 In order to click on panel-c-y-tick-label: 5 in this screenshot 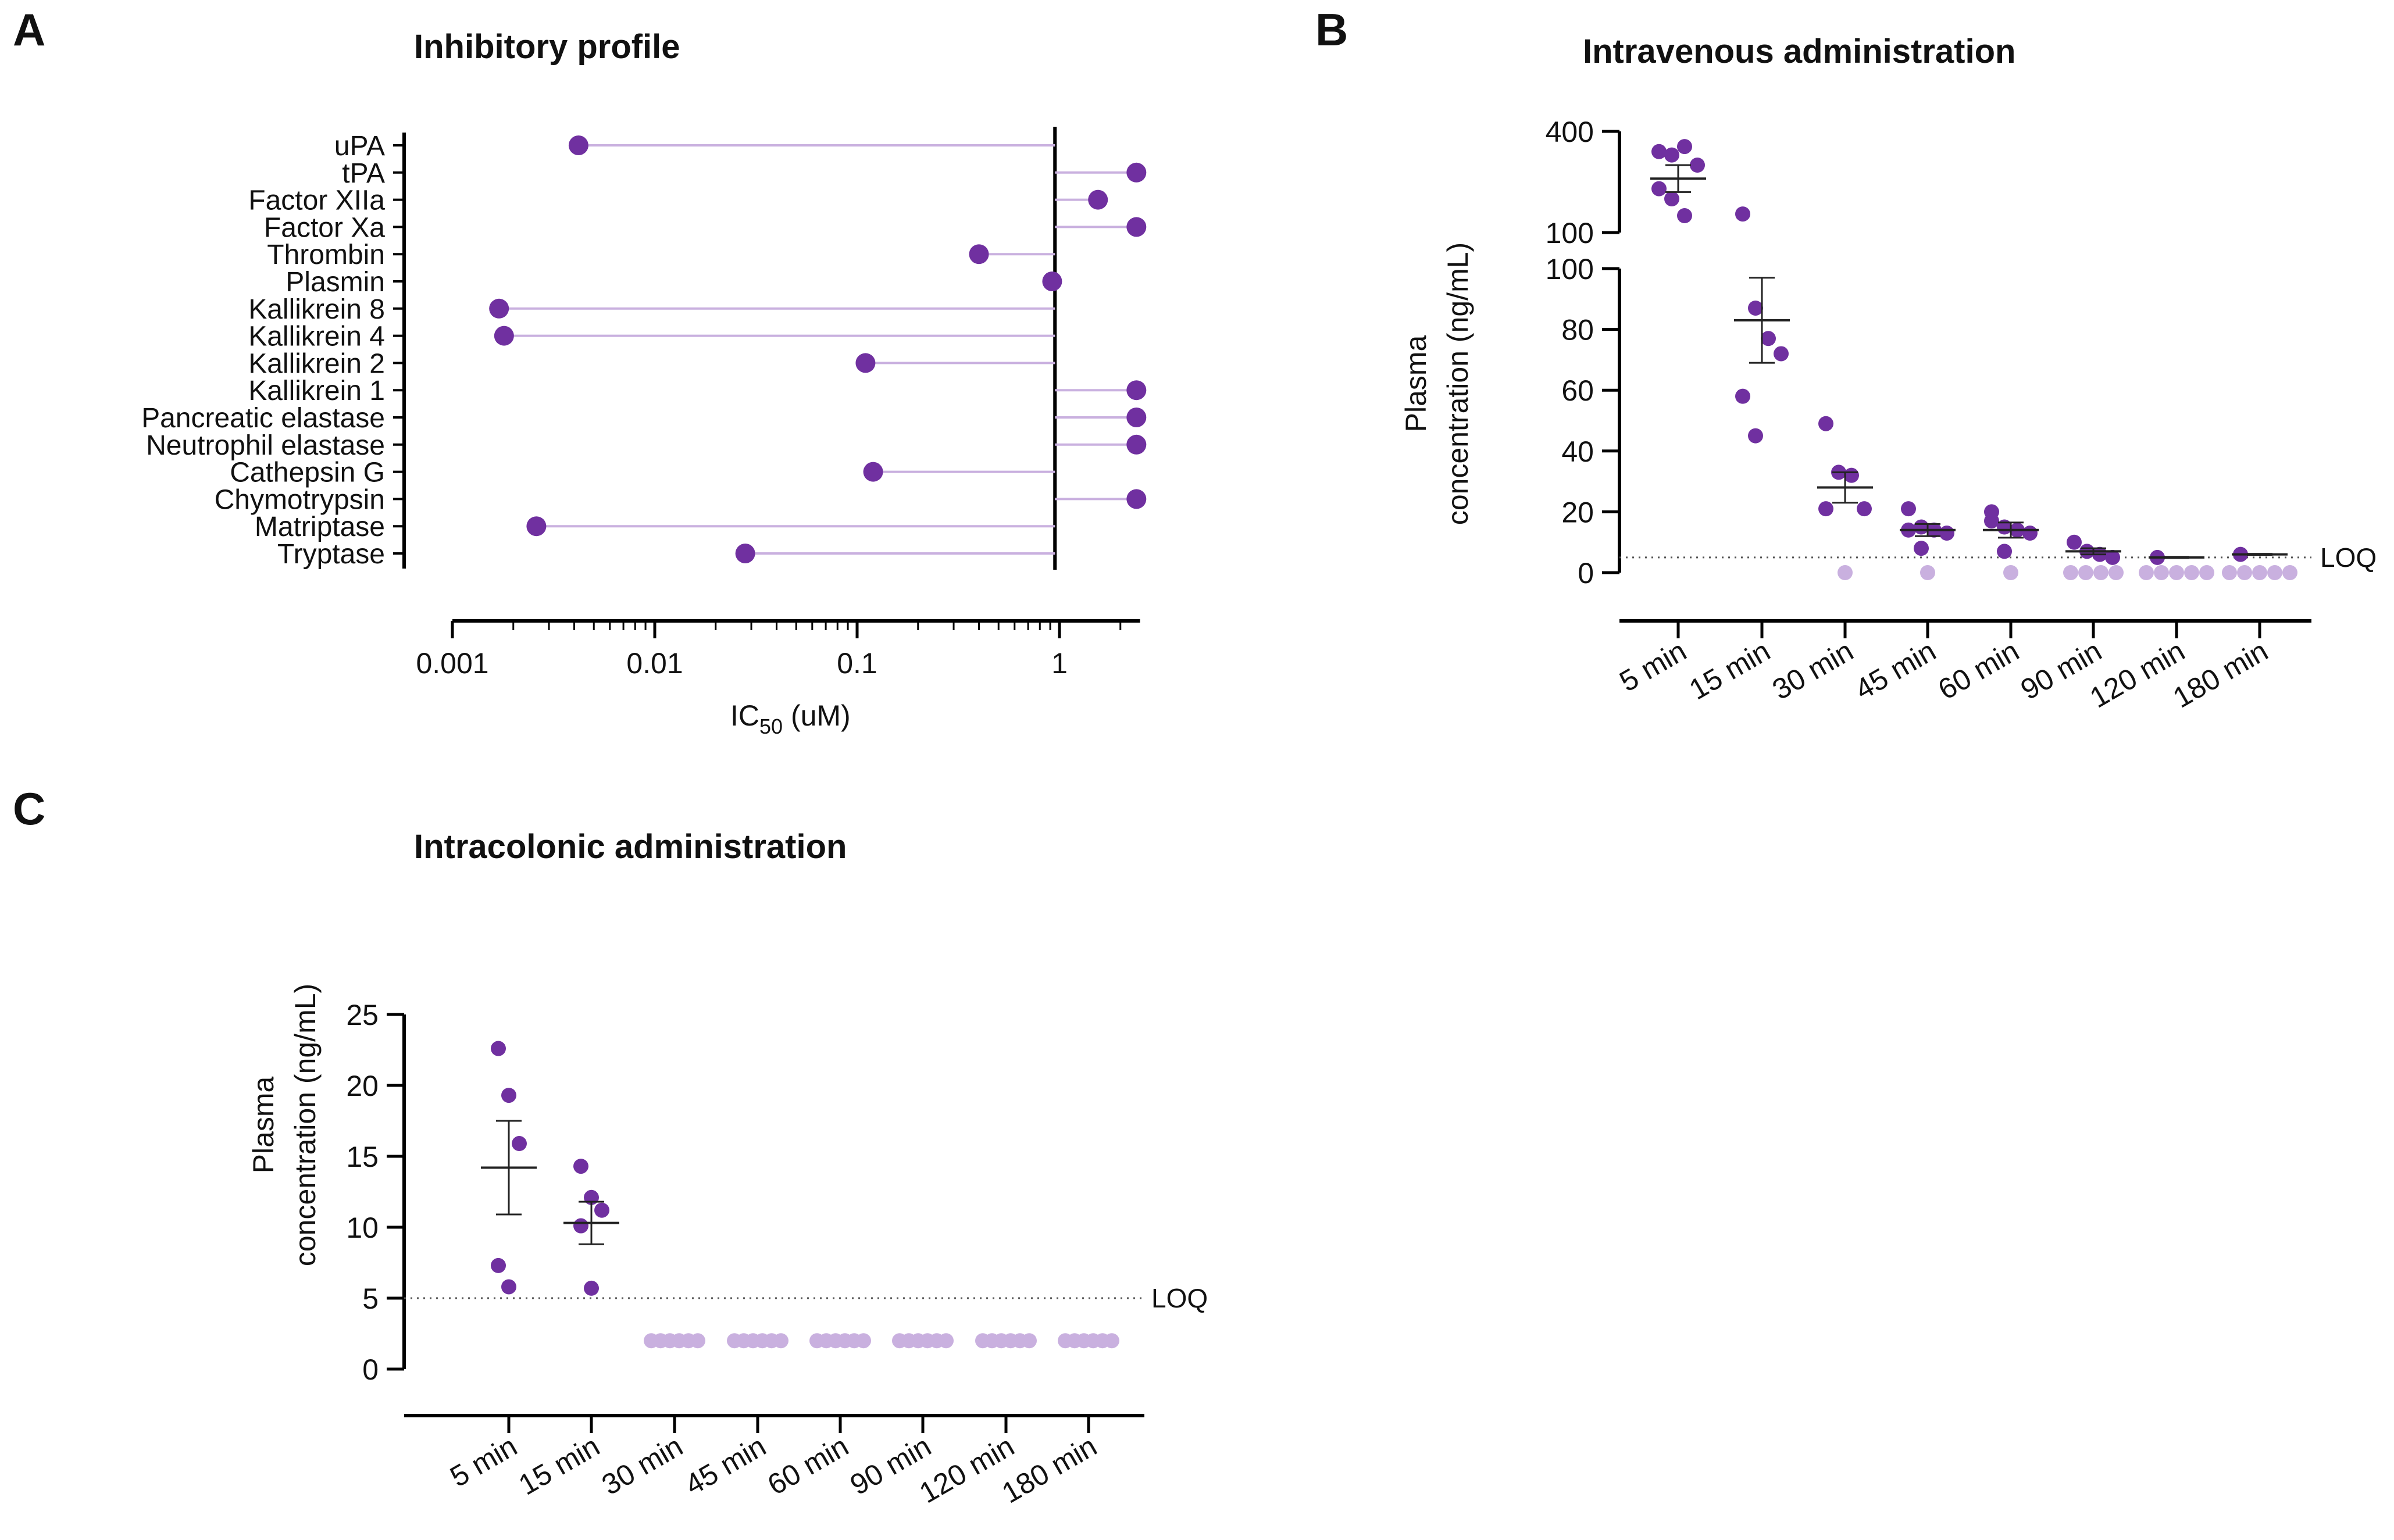, I will do `click(370, 1298)`.